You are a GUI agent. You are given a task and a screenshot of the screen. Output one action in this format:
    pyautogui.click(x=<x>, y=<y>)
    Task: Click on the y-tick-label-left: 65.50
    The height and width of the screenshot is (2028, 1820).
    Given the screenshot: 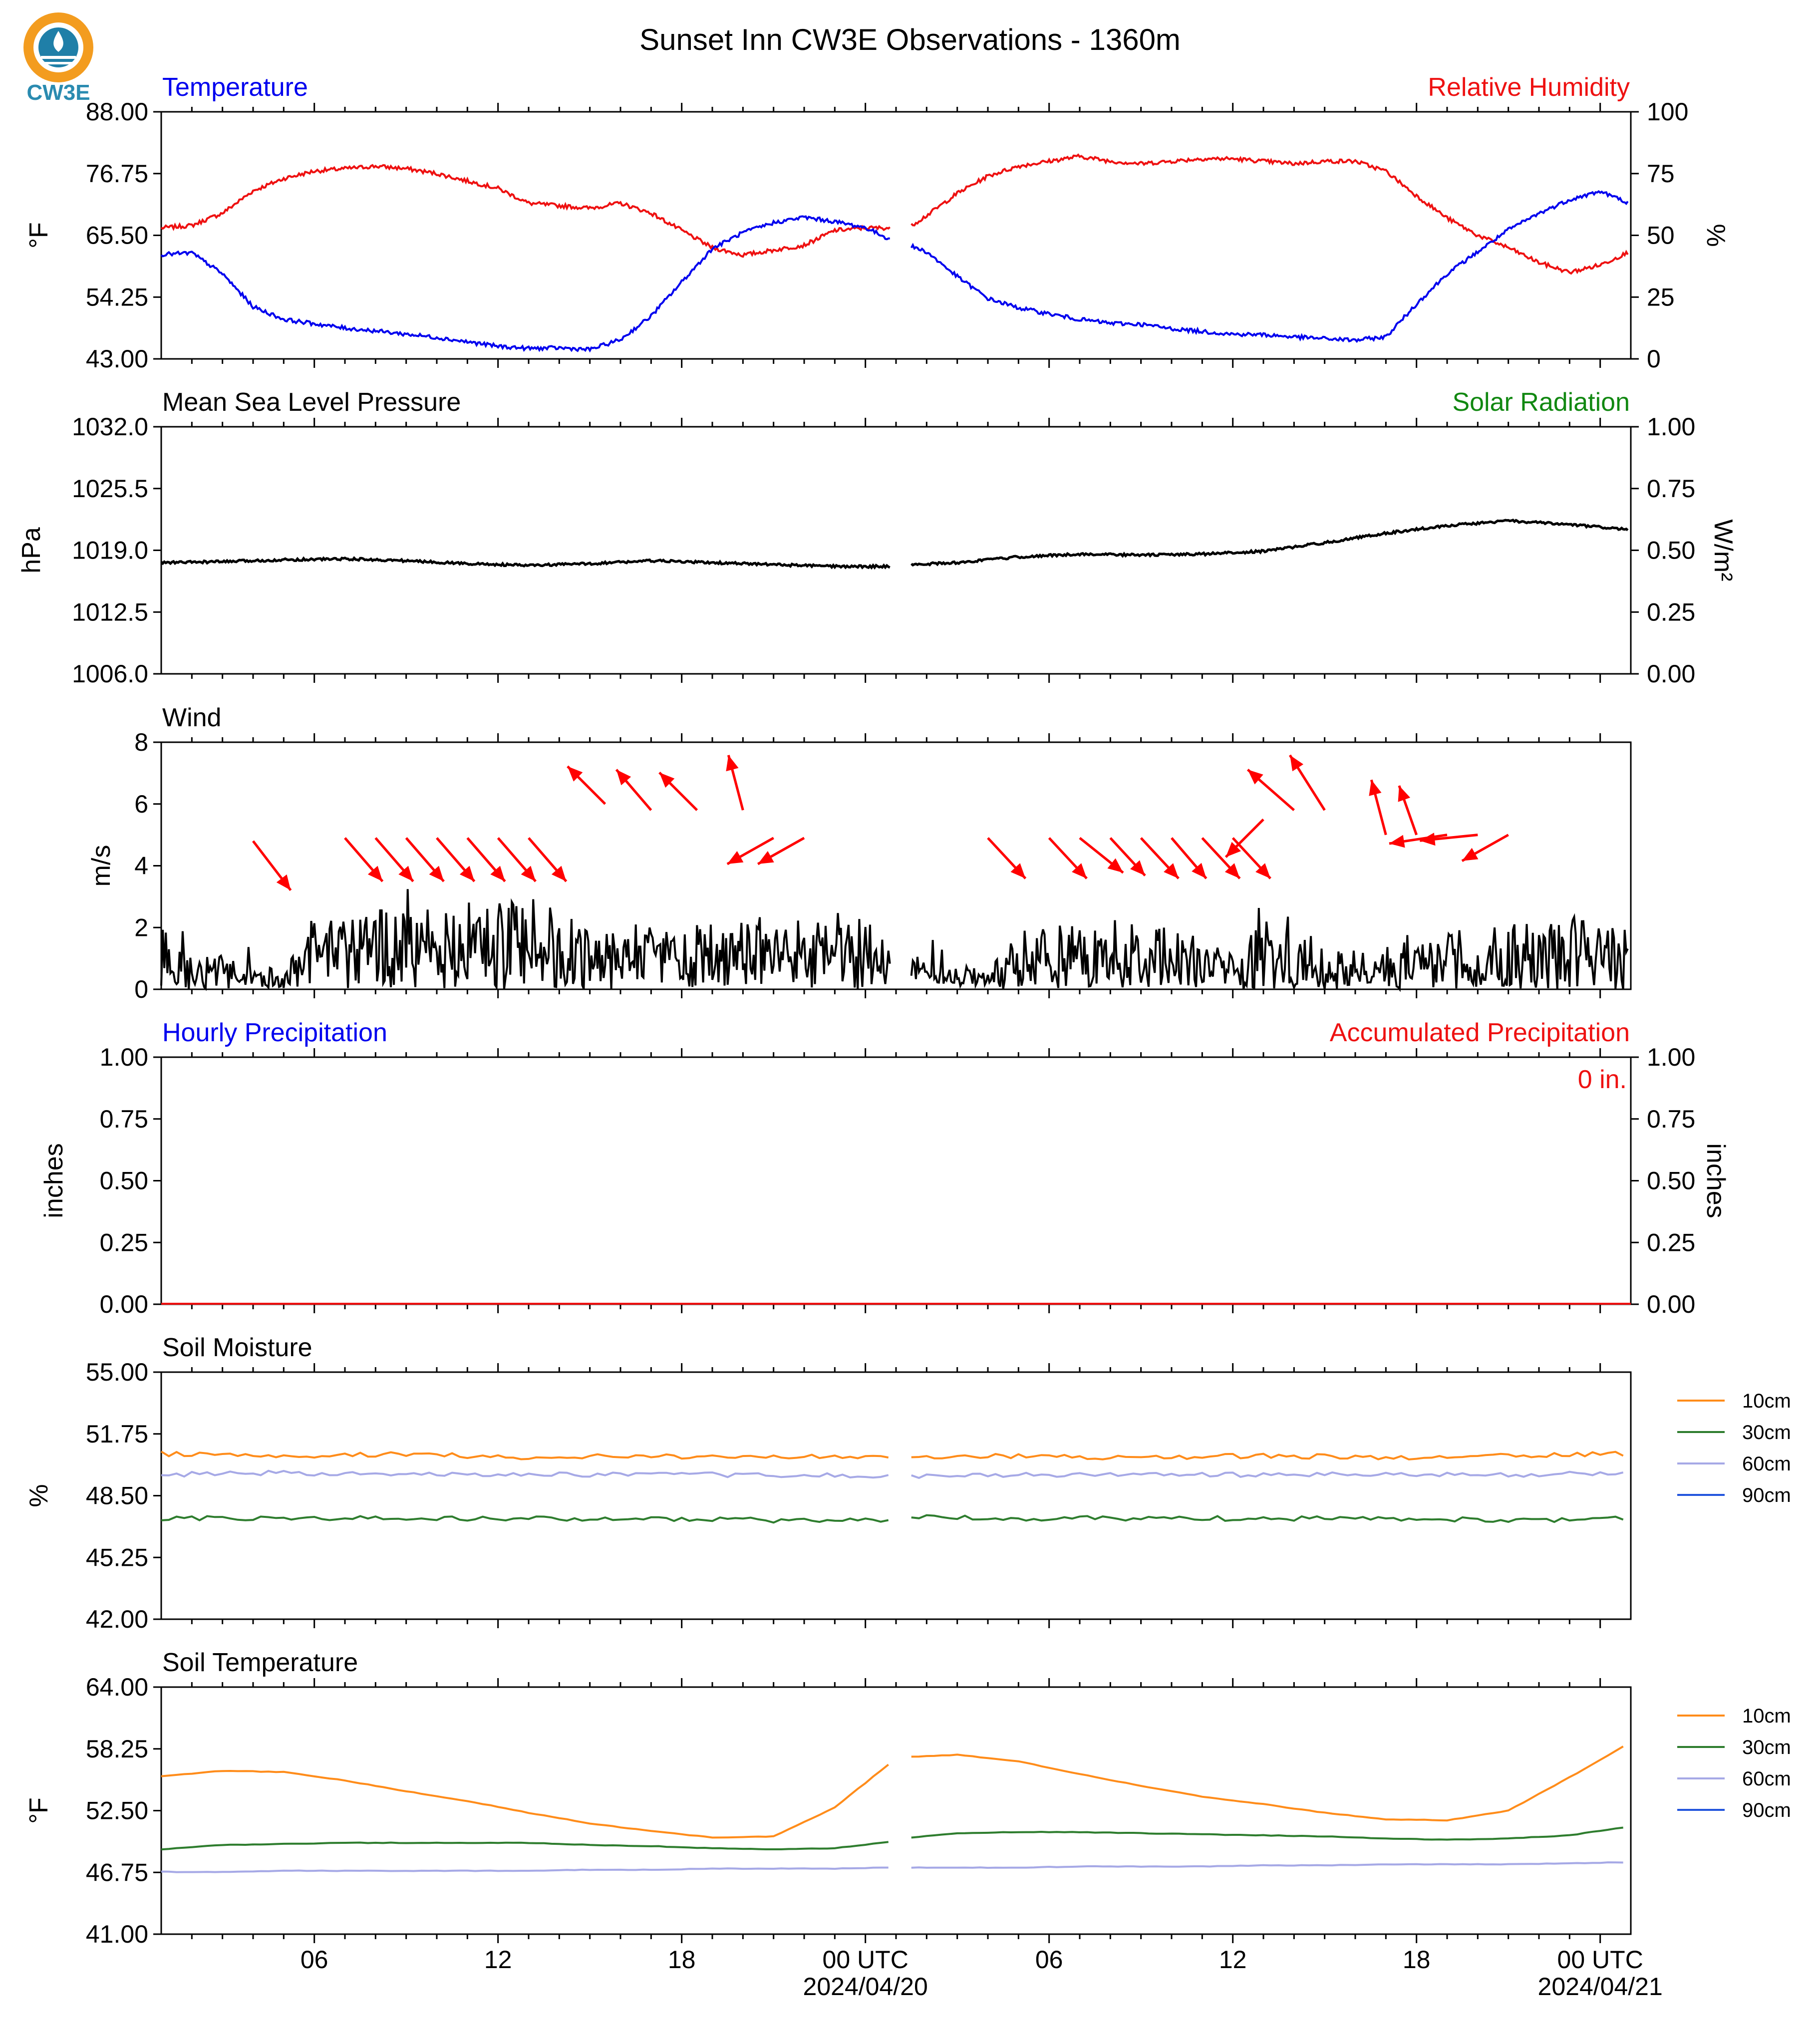 What is the action you would take?
    pyautogui.click(x=117, y=236)
    